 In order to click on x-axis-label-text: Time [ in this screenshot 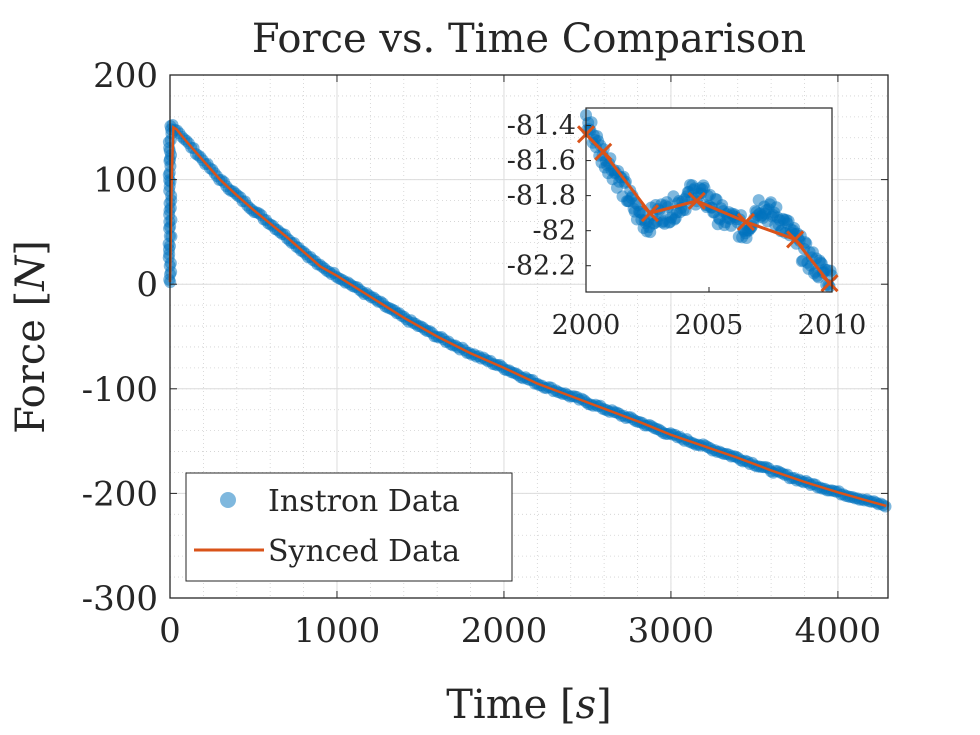, I will do `click(510, 705)`.